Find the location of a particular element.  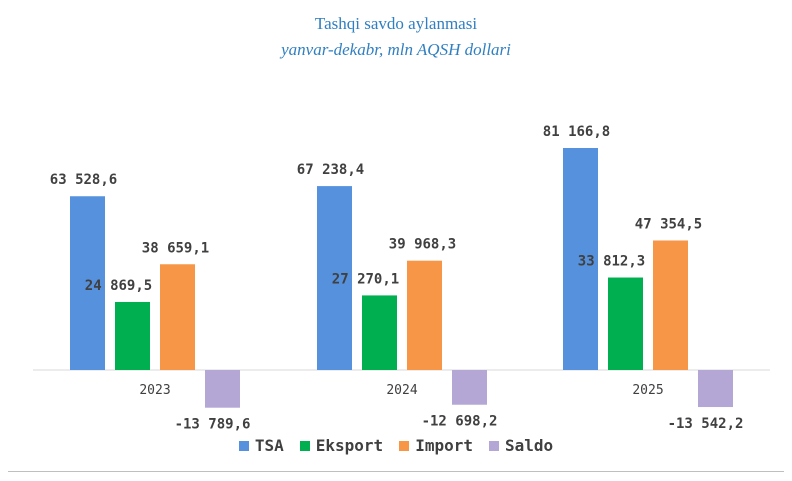

legend-item-eksport: Eksport is located at coordinates (341, 445).